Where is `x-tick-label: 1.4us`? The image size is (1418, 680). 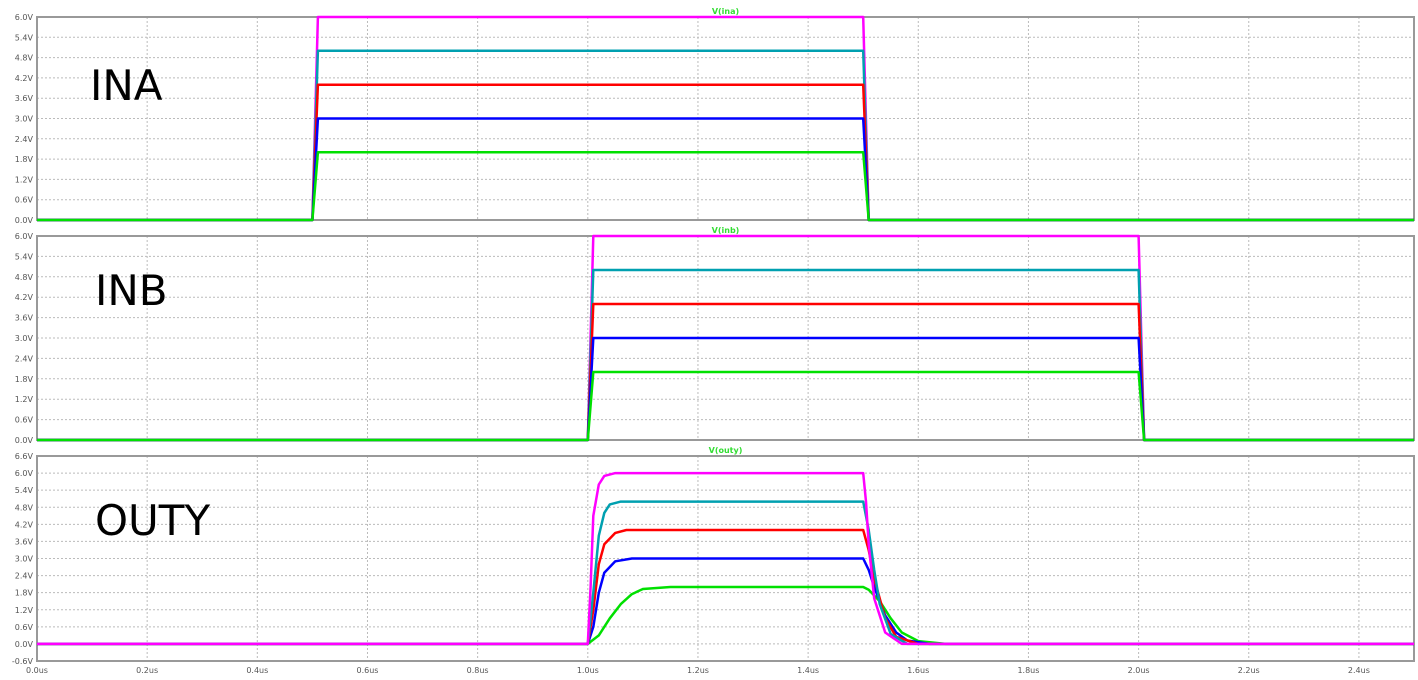 x-tick-label: 1.4us is located at coordinates (808, 670).